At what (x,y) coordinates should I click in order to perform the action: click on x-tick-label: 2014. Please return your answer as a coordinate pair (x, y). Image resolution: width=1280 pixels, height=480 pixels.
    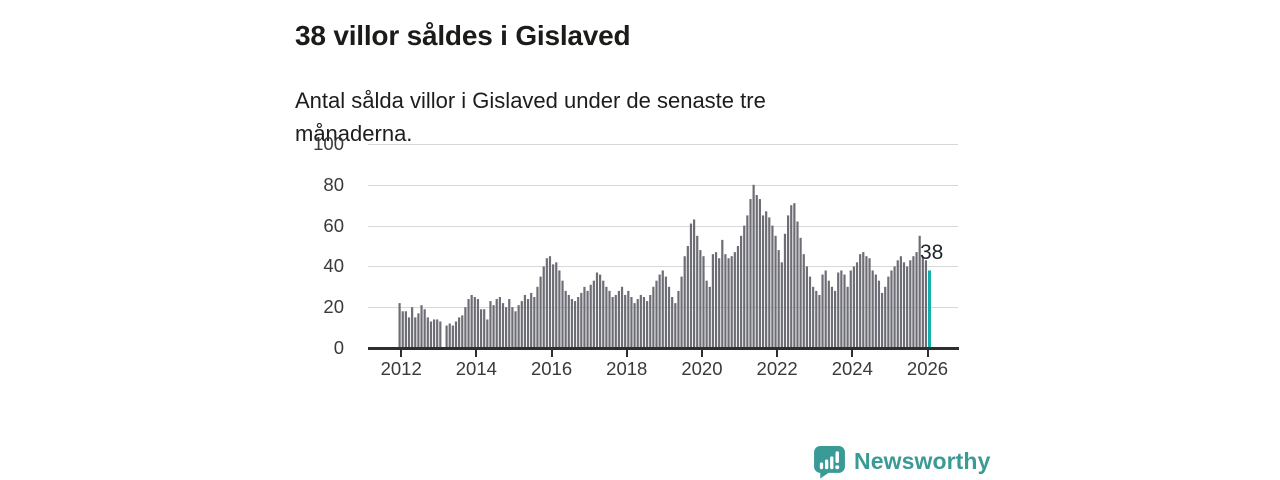
    Looking at the image, I should click on (476, 368).